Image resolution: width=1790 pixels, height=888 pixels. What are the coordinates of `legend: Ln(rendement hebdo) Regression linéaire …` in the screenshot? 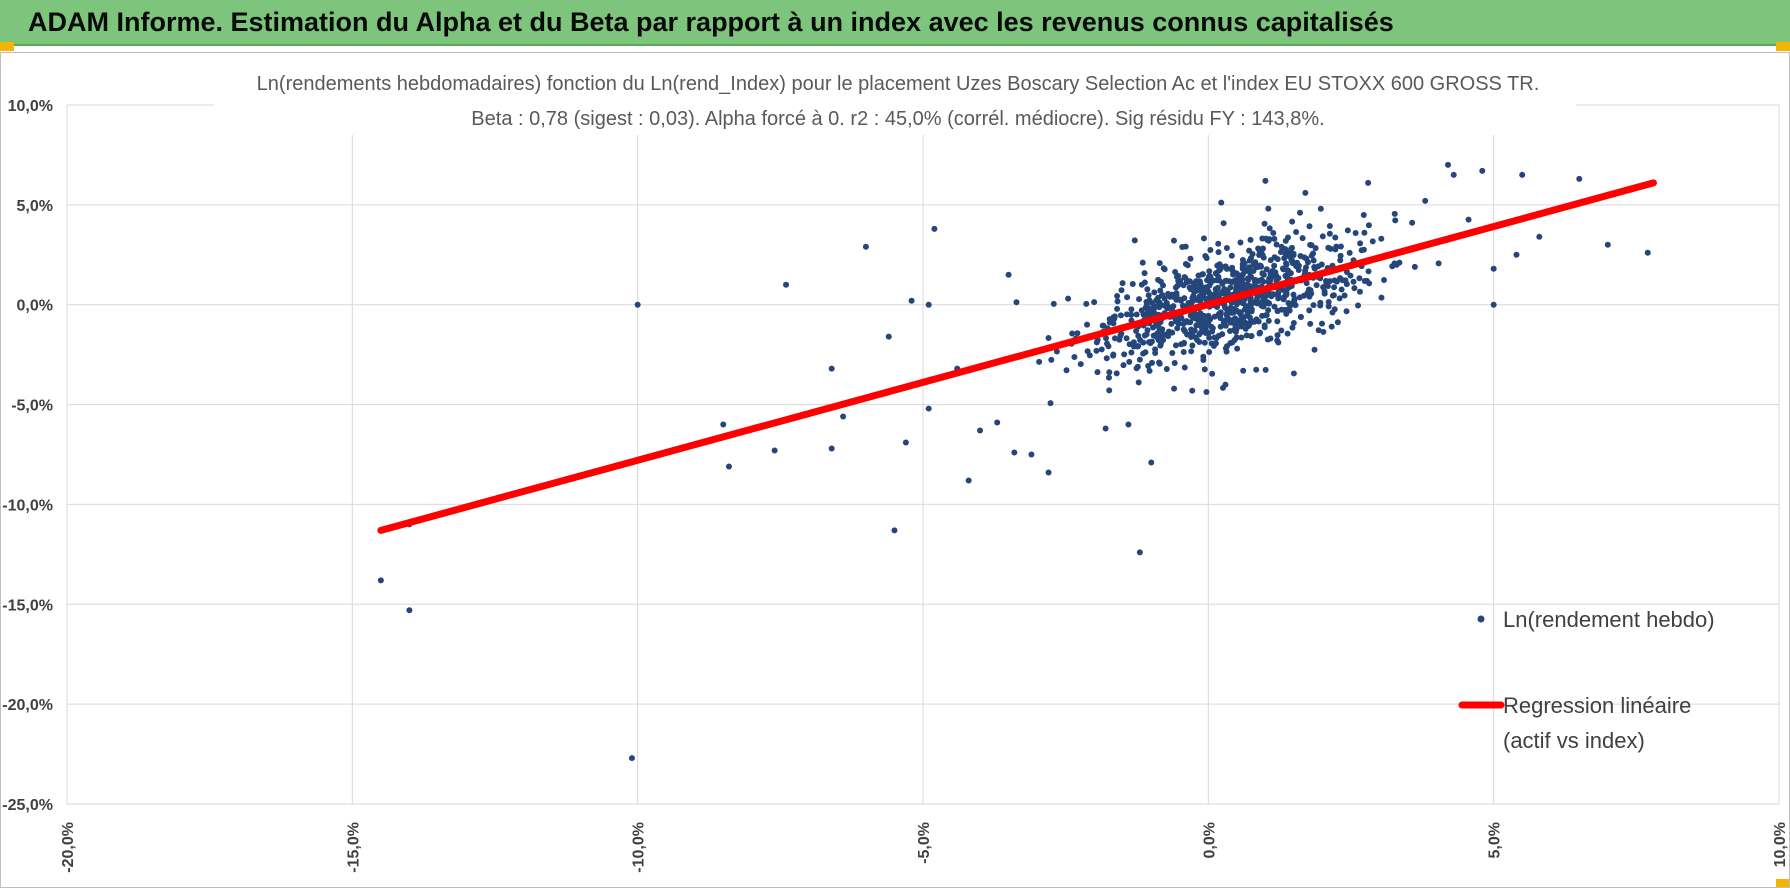 It's located at (1586, 680).